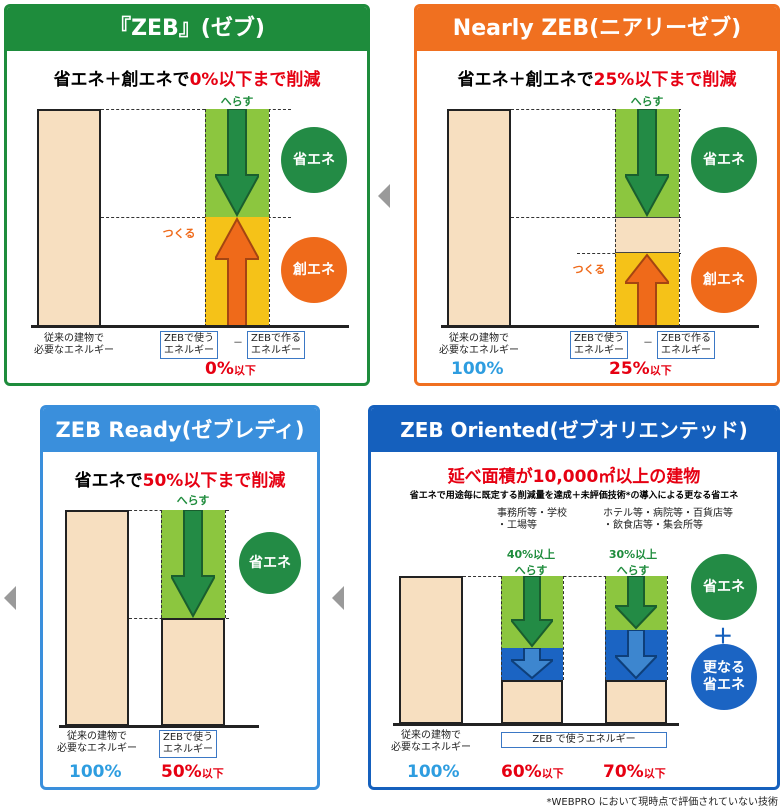  Describe the element at coordinates (230, 369) in the screenshot. I see `zeb-percent: 0%以下` at that location.